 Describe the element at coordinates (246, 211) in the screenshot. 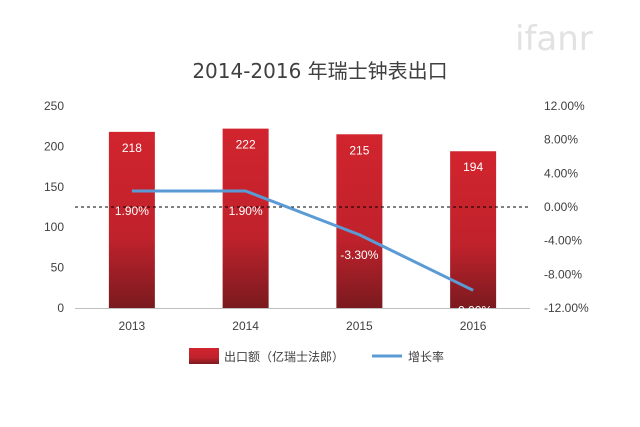

I see `growth-value-label-2014: 1.90%` at that location.